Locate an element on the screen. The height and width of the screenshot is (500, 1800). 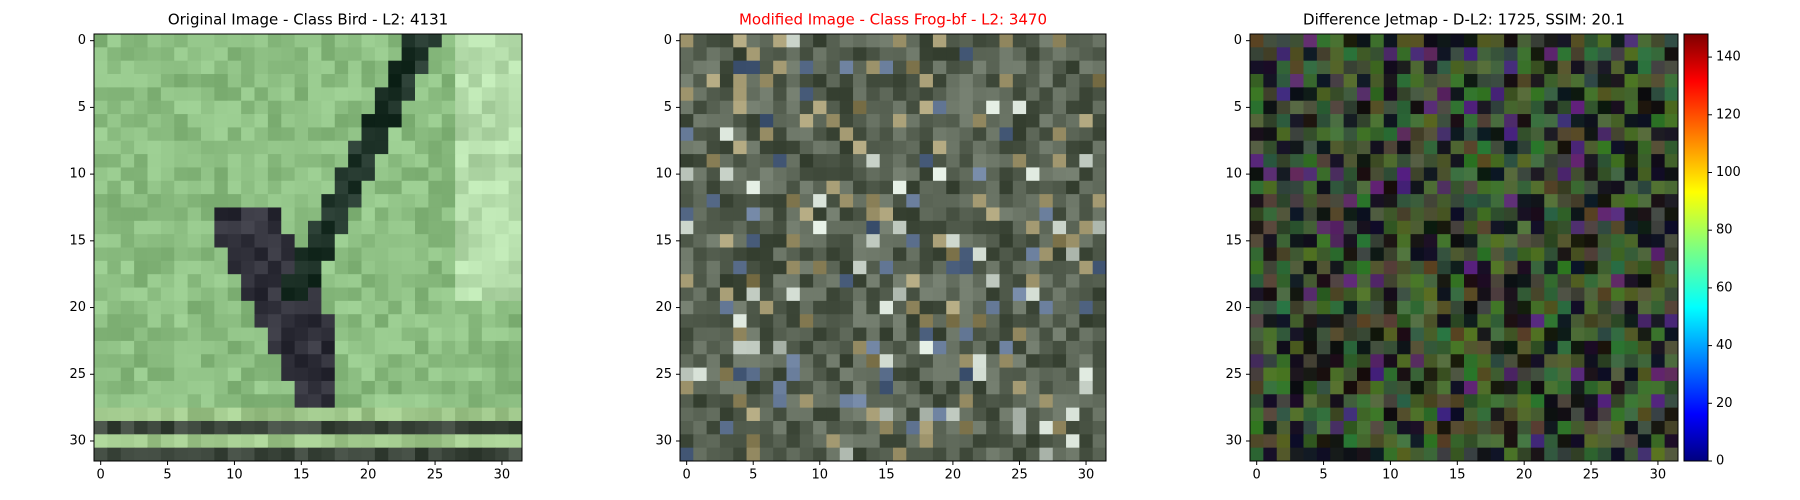
x-tick-label: 30 is located at coordinates (1086, 475).